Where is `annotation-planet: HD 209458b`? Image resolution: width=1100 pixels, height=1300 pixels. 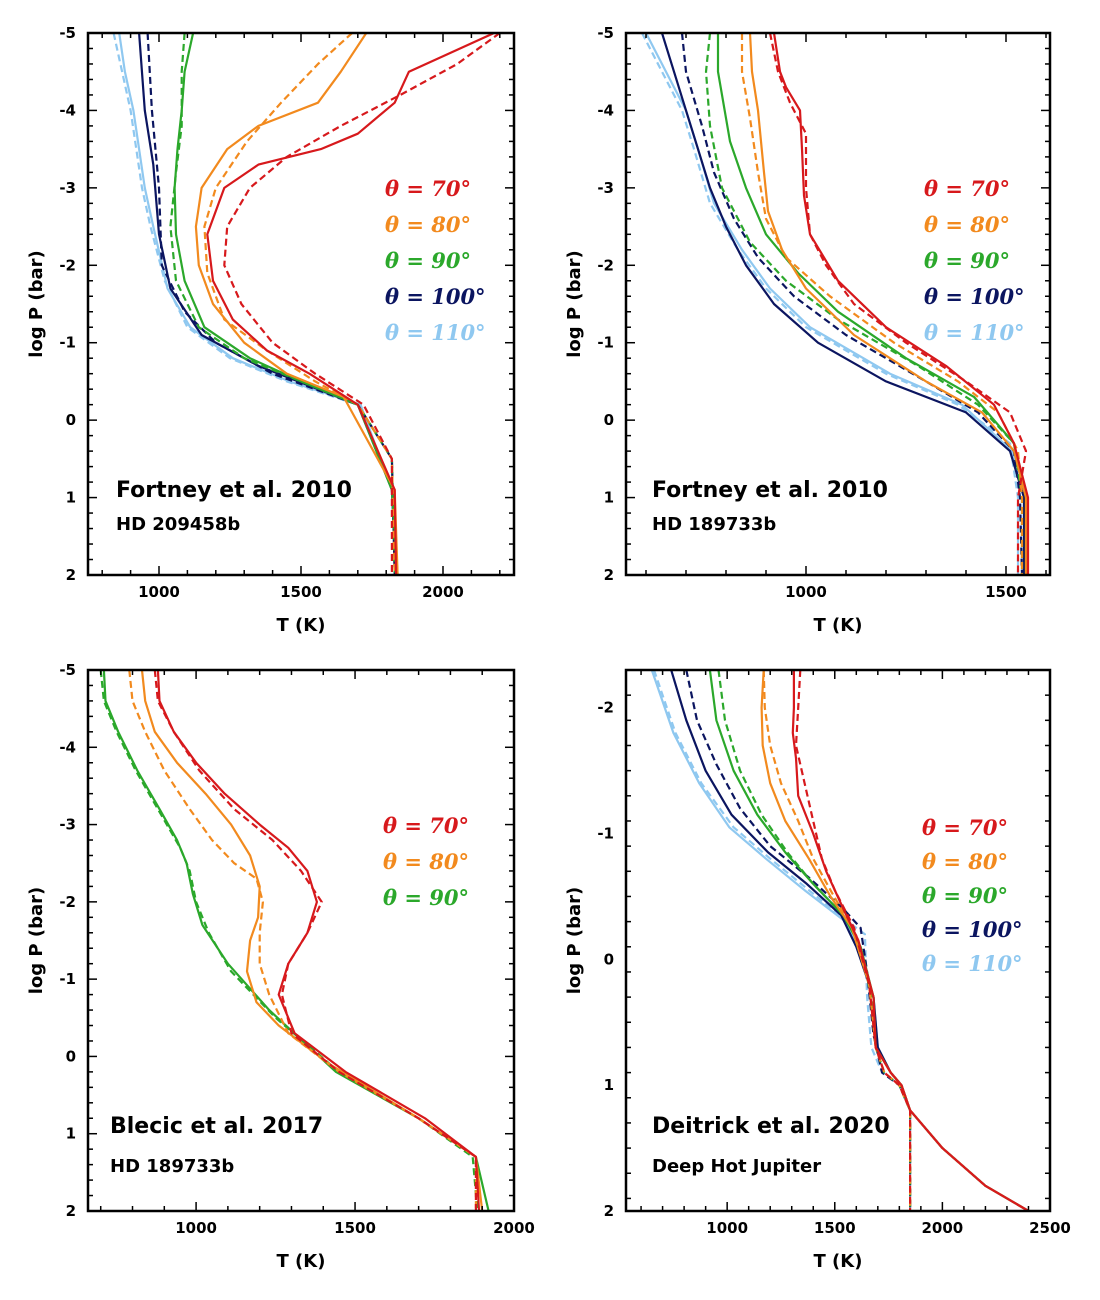
annotation-planet: HD 209458b is located at coordinates (178, 524).